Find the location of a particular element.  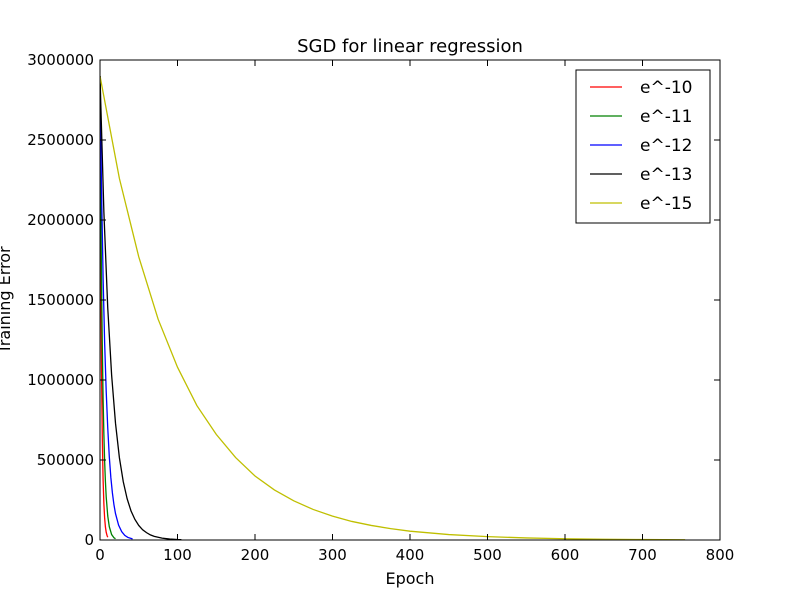

x-tick-label-0: 0 is located at coordinates (100, 555).